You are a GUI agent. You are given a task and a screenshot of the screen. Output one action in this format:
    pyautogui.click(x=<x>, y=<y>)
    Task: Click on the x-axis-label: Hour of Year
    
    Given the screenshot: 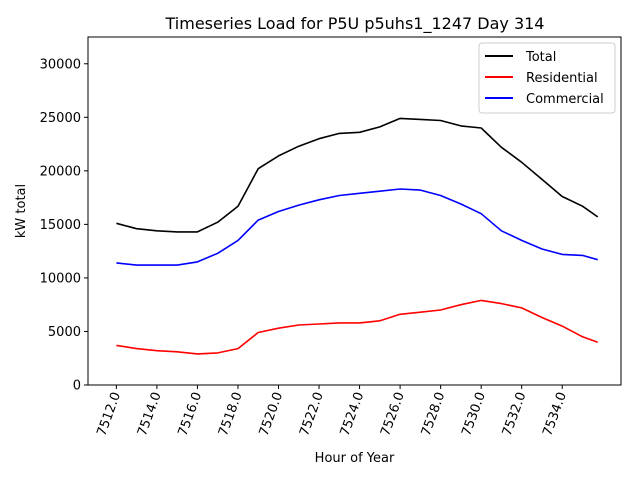 What is the action you would take?
    pyautogui.click(x=355, y=458)
    